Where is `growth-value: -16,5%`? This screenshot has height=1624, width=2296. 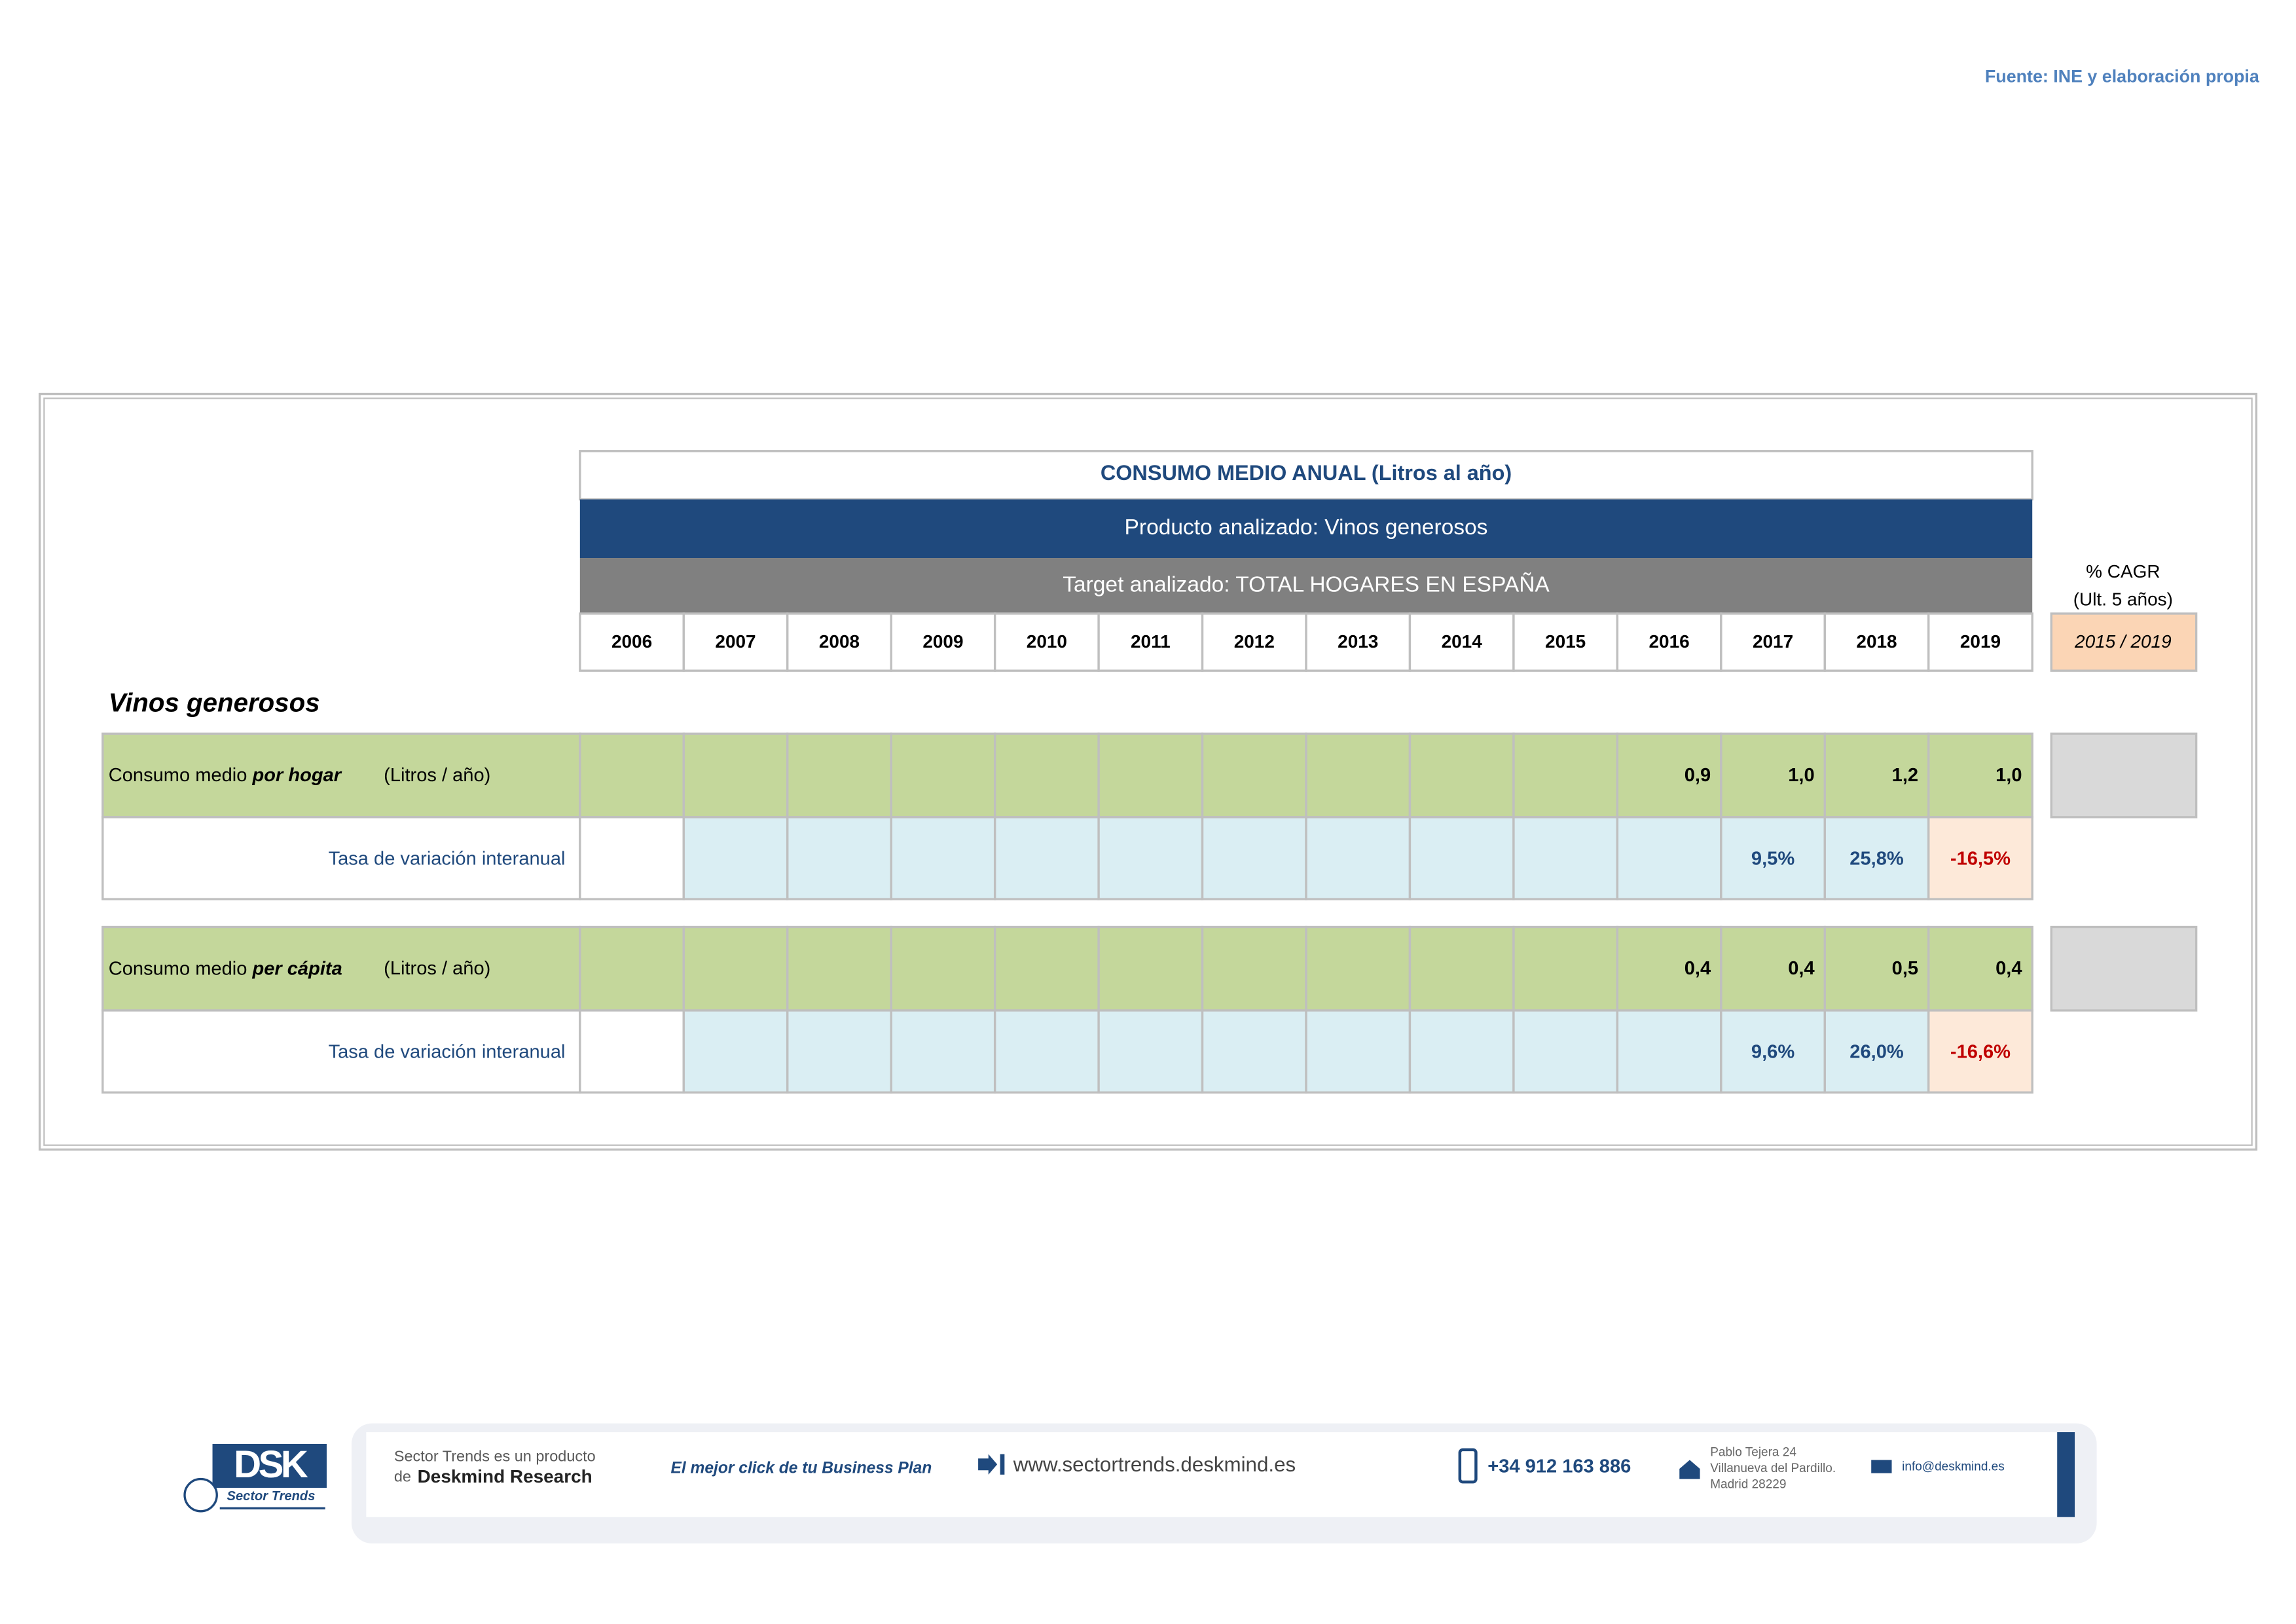 growth-value: -16,5% is located at coordinates (1980, 858).